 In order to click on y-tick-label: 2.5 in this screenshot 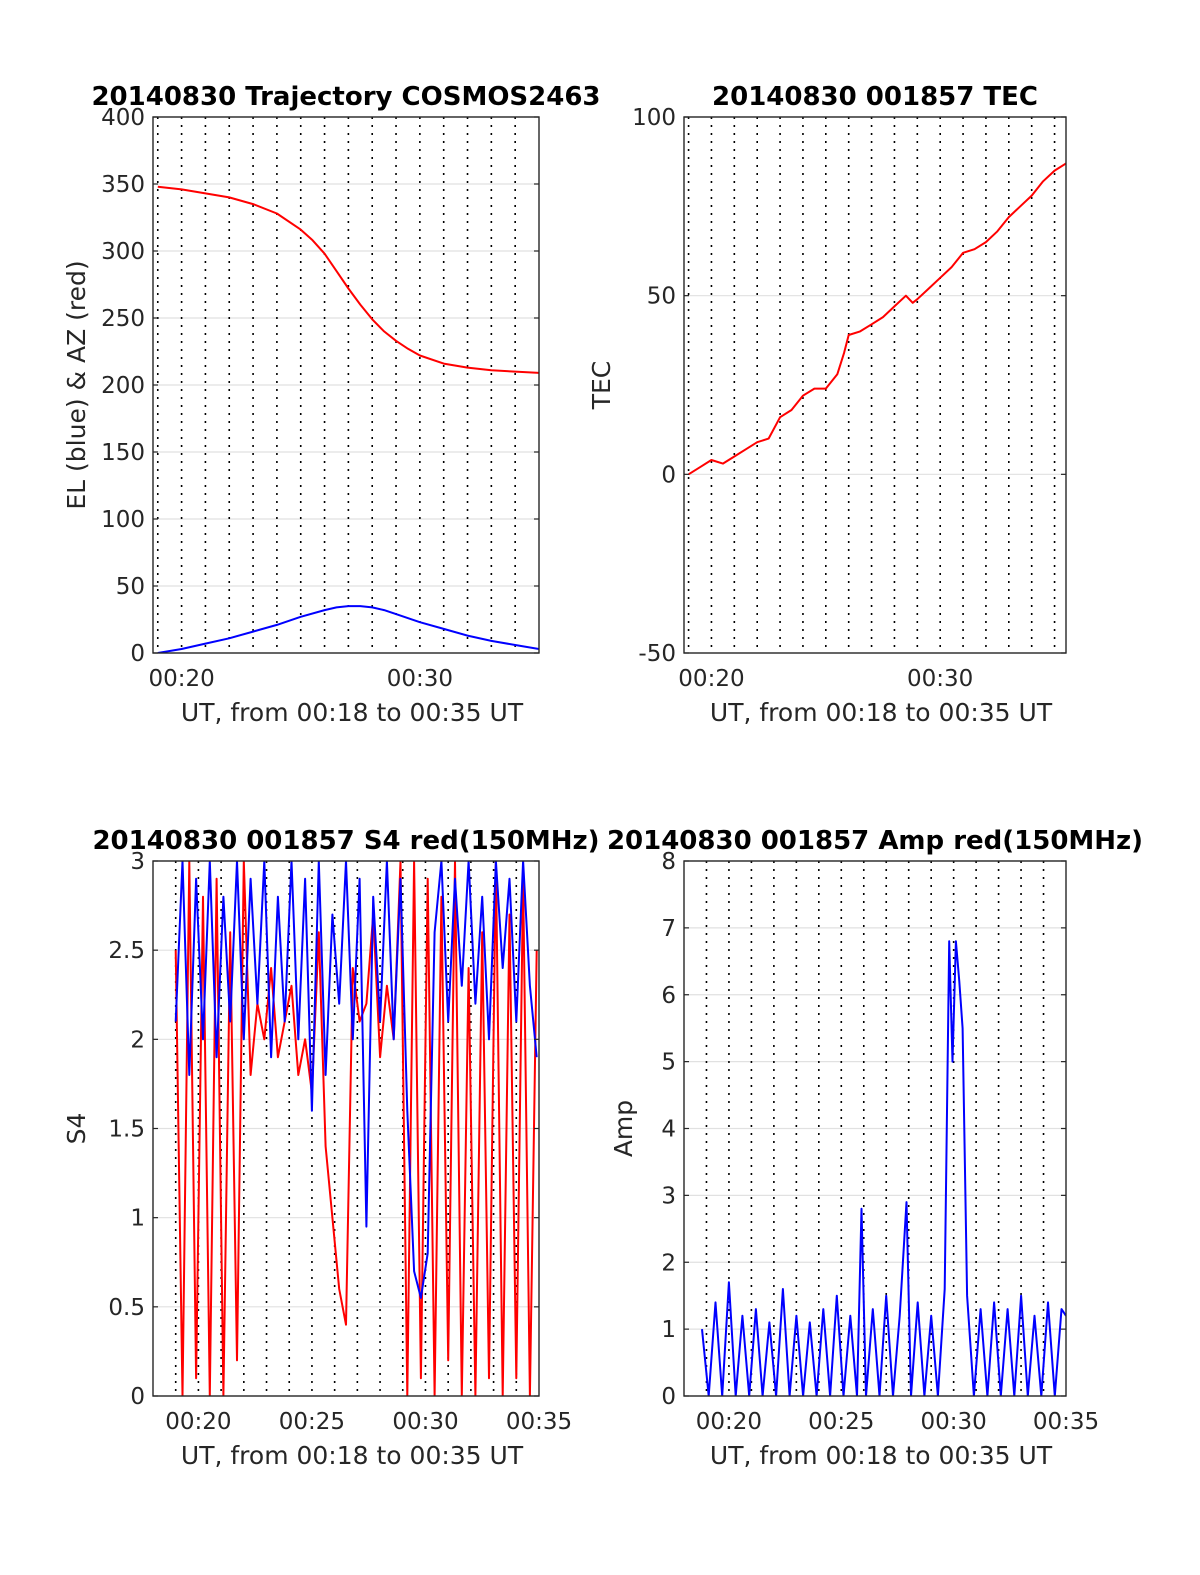, I will do `click(126, 951)`.